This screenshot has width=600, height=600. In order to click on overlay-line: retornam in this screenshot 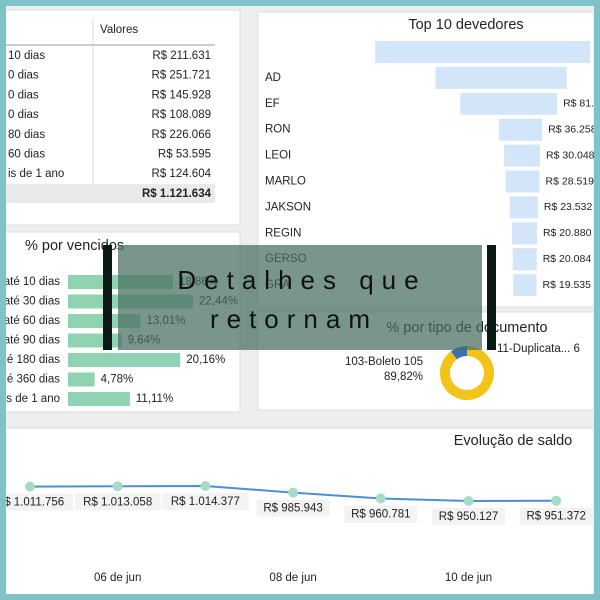, I will do `click(294, 319)`.